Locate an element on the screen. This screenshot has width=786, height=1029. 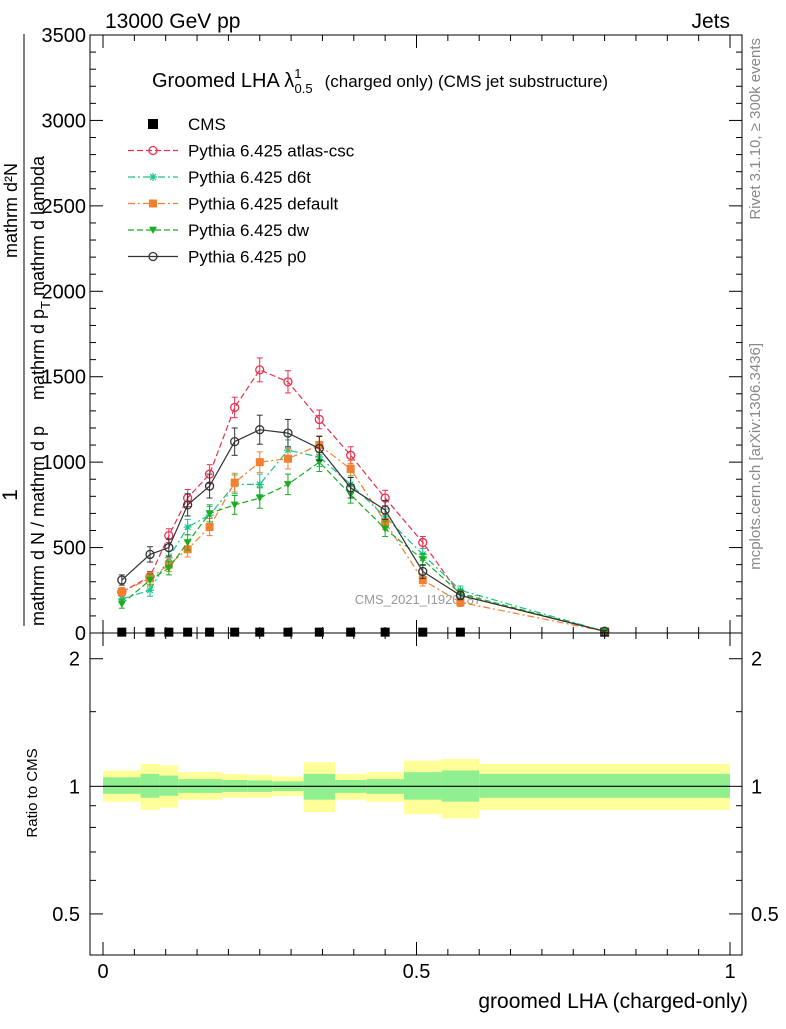
x-tick-label: 0 is located at coordinates (102, 972).